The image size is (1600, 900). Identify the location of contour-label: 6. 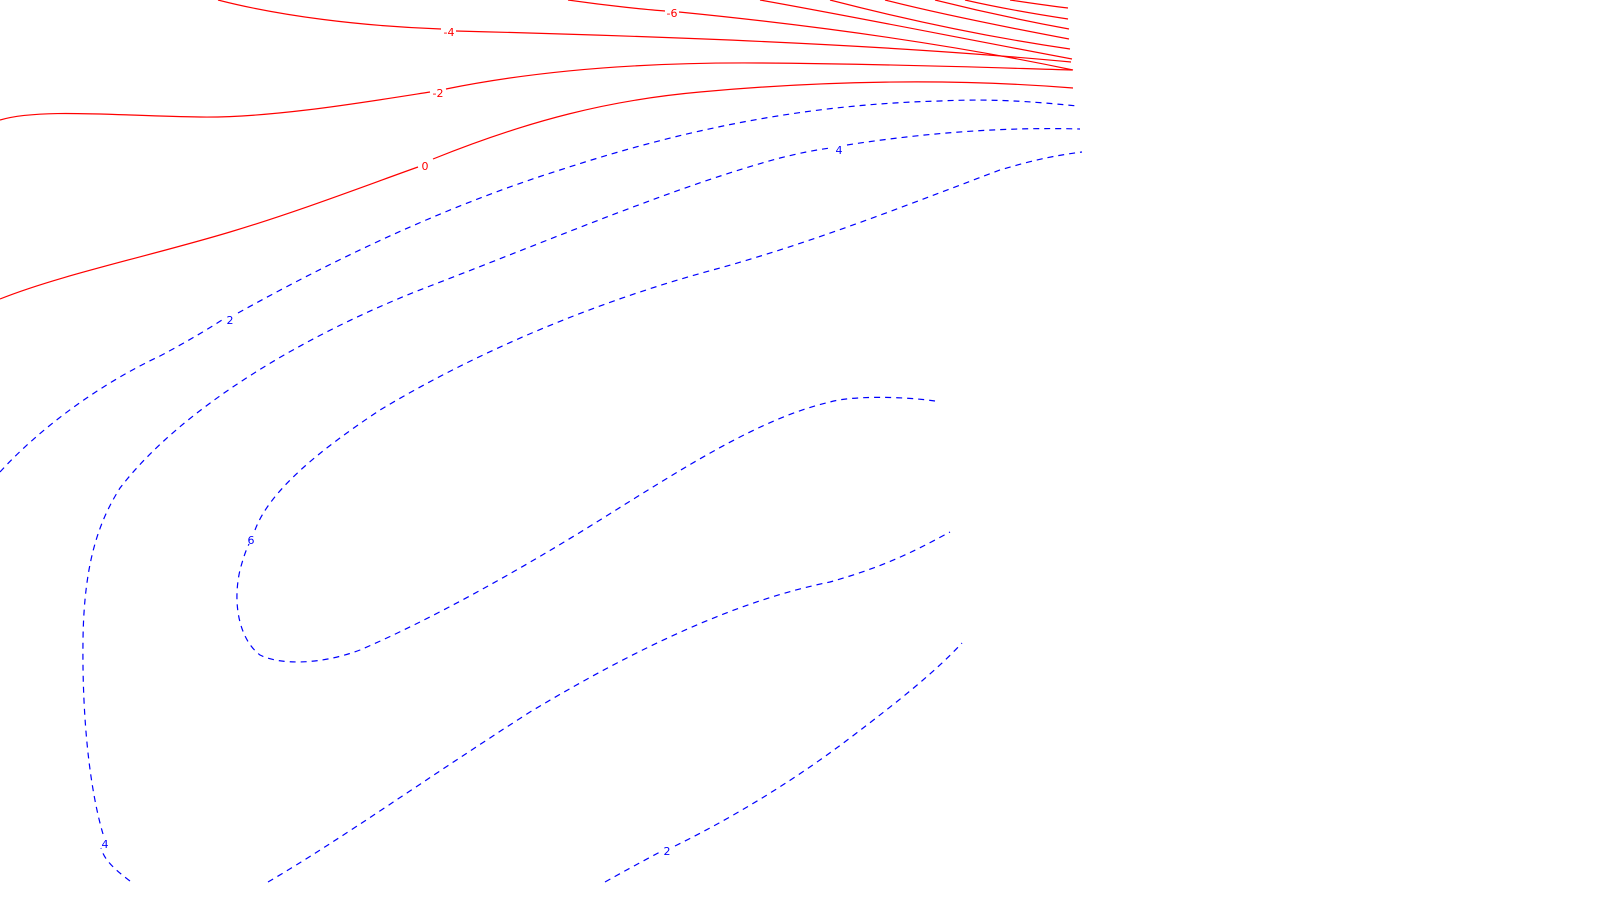
(251, 540).